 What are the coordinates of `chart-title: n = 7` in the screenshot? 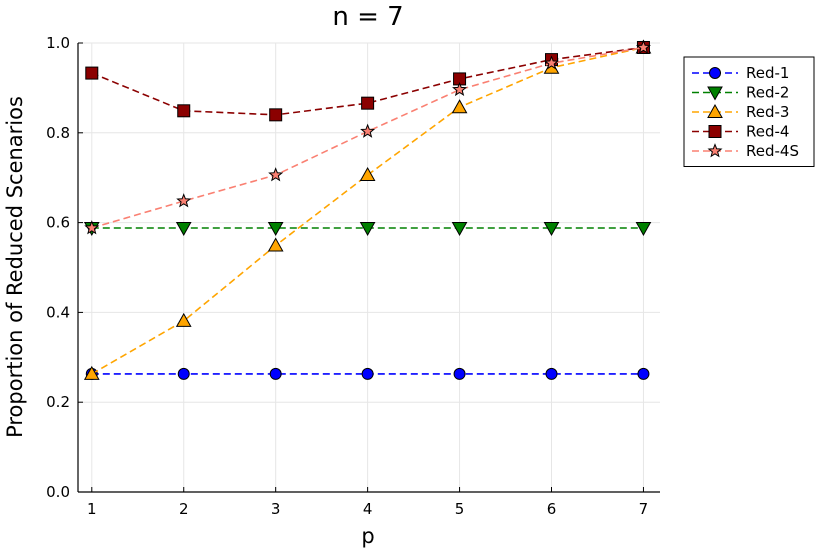 It's located at (367, 17).